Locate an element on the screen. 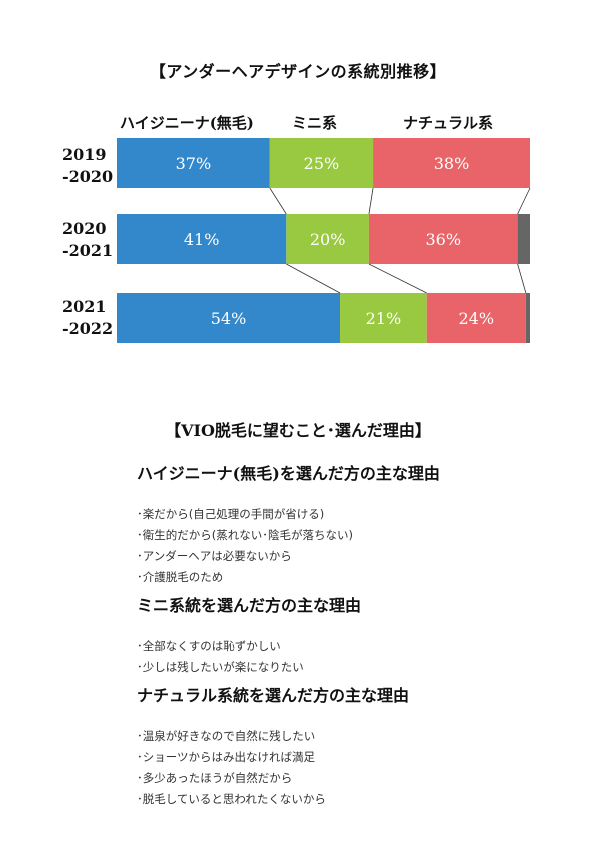 Image resolution: width=596 pixels, height=843 pixels. reason-item: ･脱毛していると思われたくないから is located at coordinates (231, 799).